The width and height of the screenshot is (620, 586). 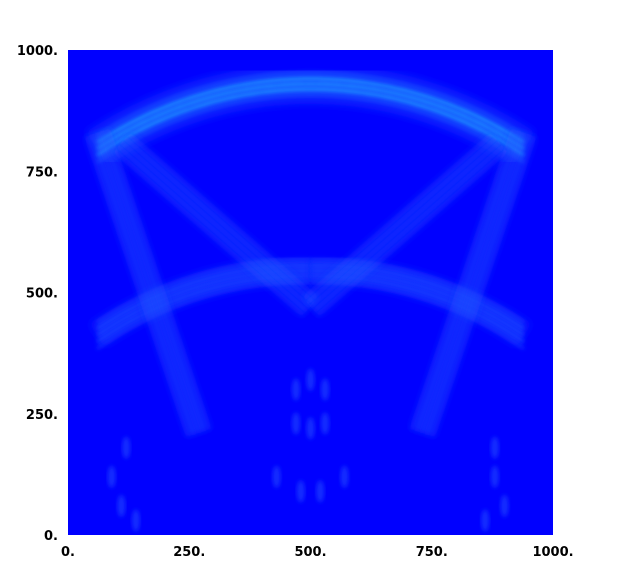 What do you see at coordinates (37, 51) in the screenshot?
I see `y-tick-label: 1000.` at bounding box center [37, 51].